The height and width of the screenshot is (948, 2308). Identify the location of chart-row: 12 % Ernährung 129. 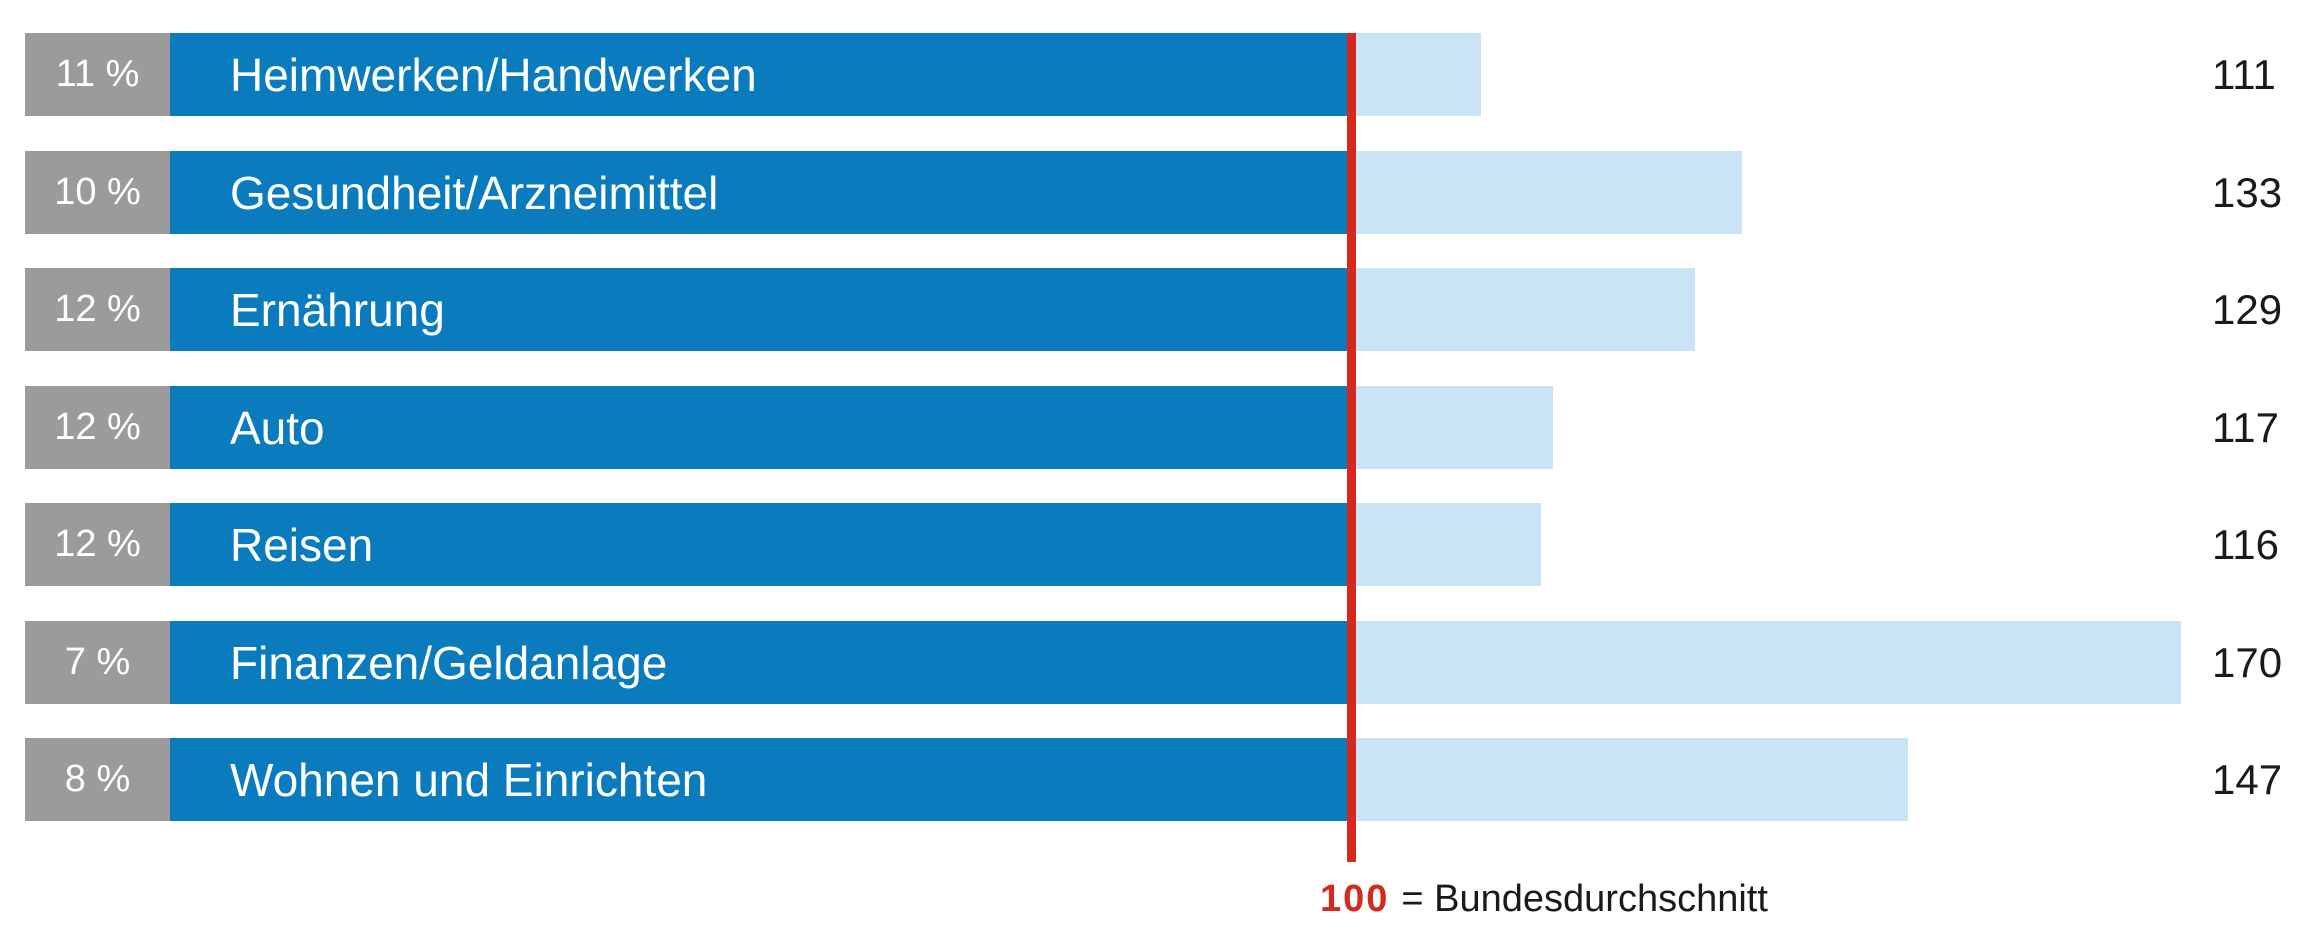
(1154, 309).